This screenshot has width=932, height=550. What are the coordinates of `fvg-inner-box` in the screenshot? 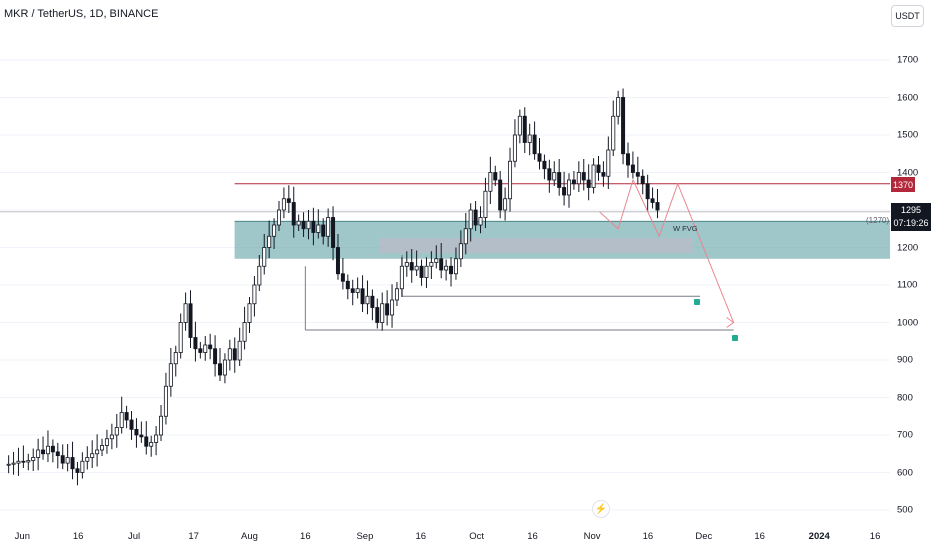 It's located at (536, 246).